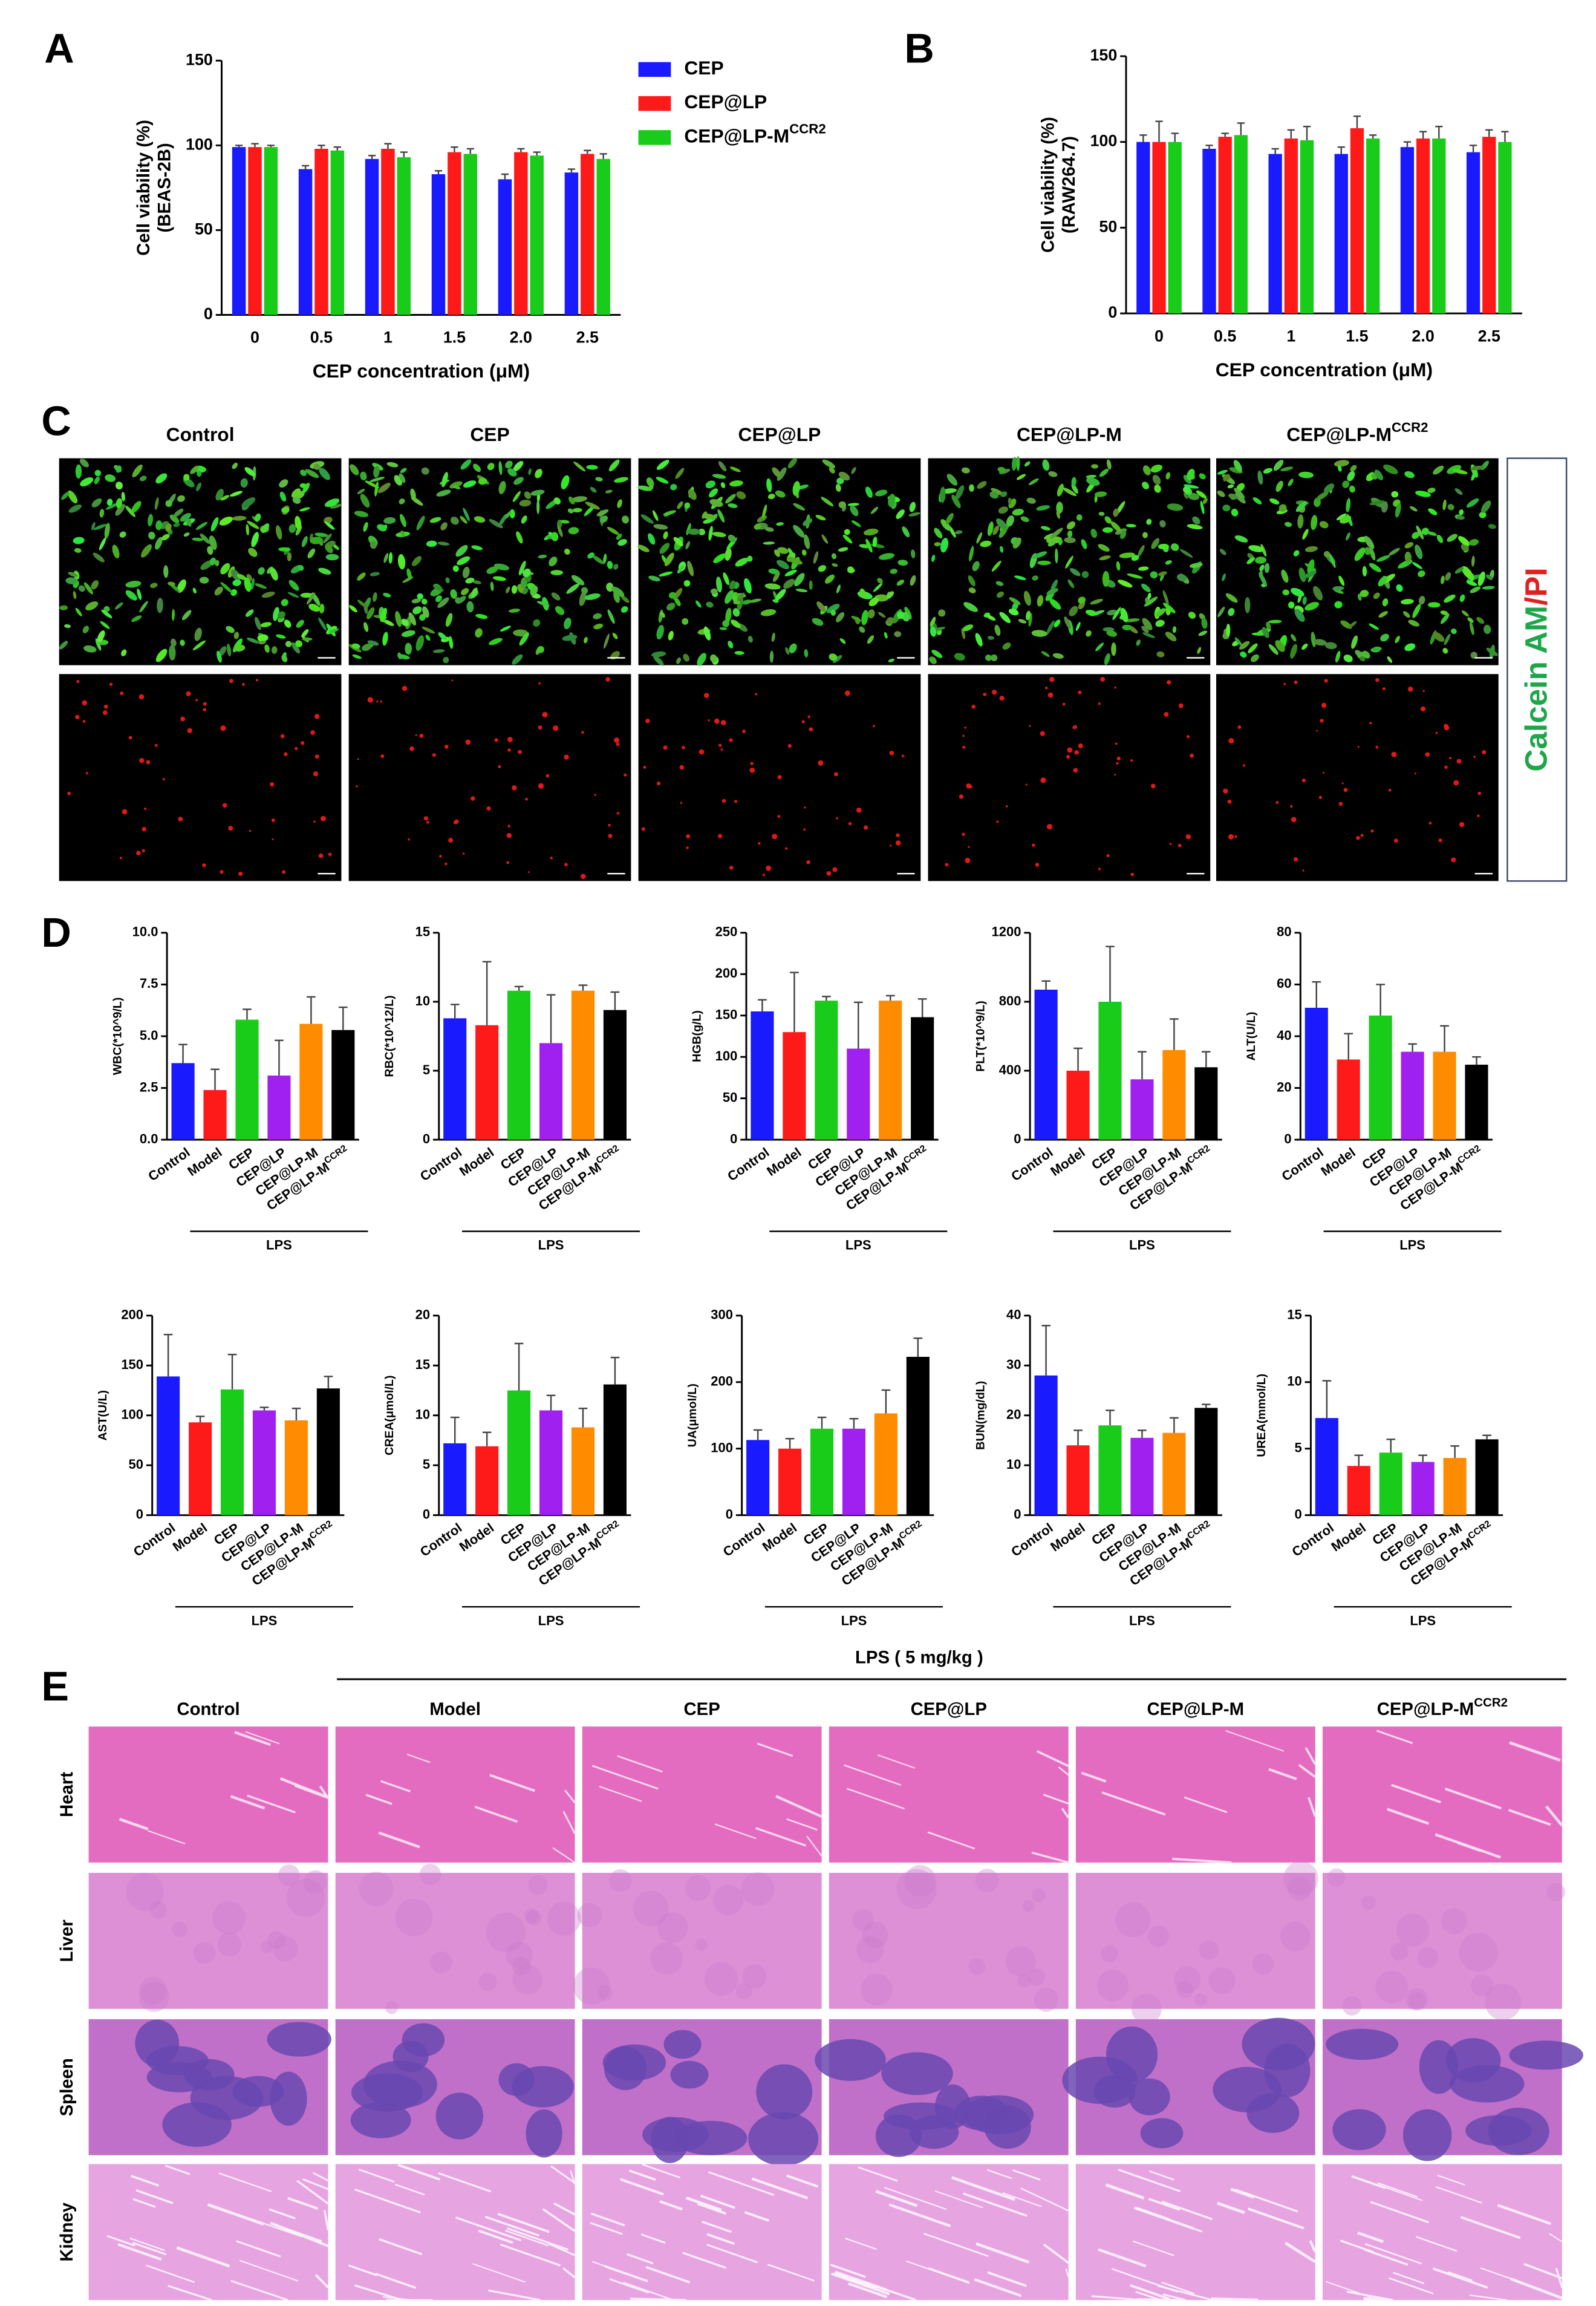  What do you see at coordinates (743, 1540) in the screenshot?
I see `x-tick-label: Control` at bounding box center [743, 1540].